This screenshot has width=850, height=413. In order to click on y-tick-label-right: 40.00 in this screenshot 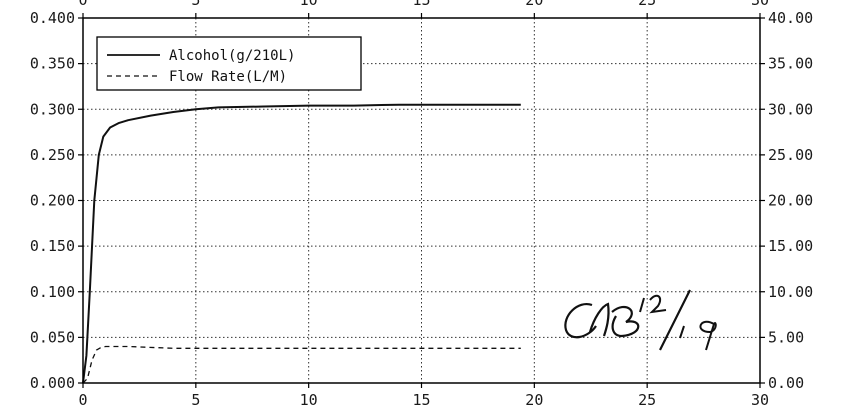, I will do `click(790, 18)`.